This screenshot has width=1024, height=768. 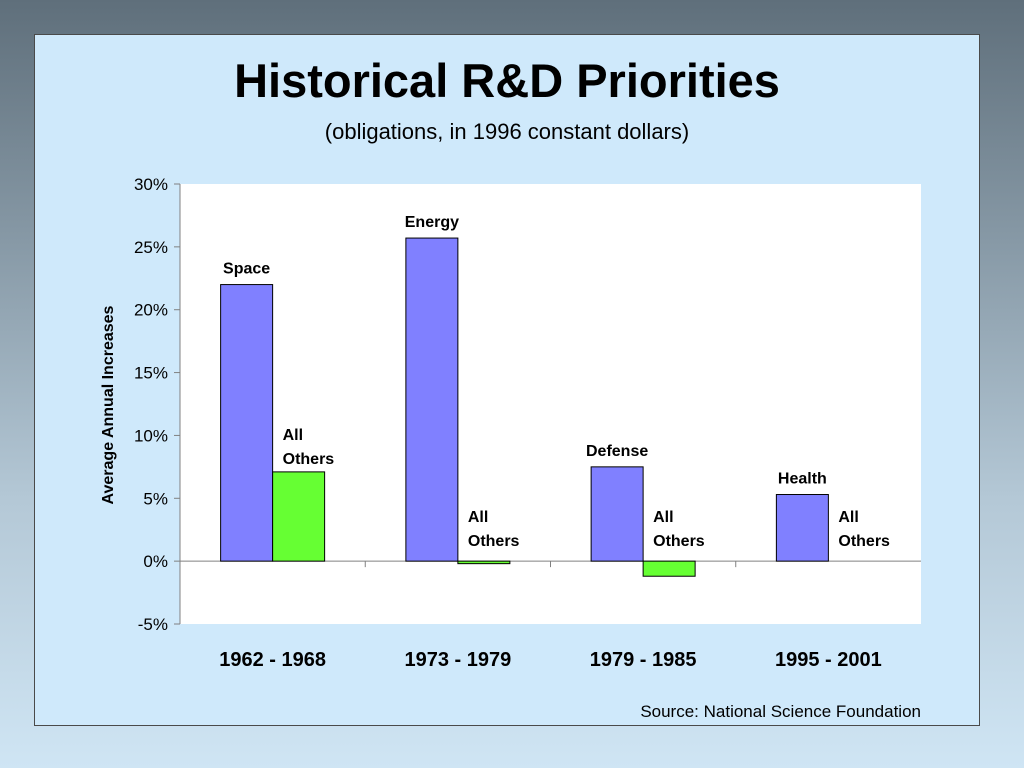 I want to click on y-tick-label: 15%, so click(x=151, y=373).